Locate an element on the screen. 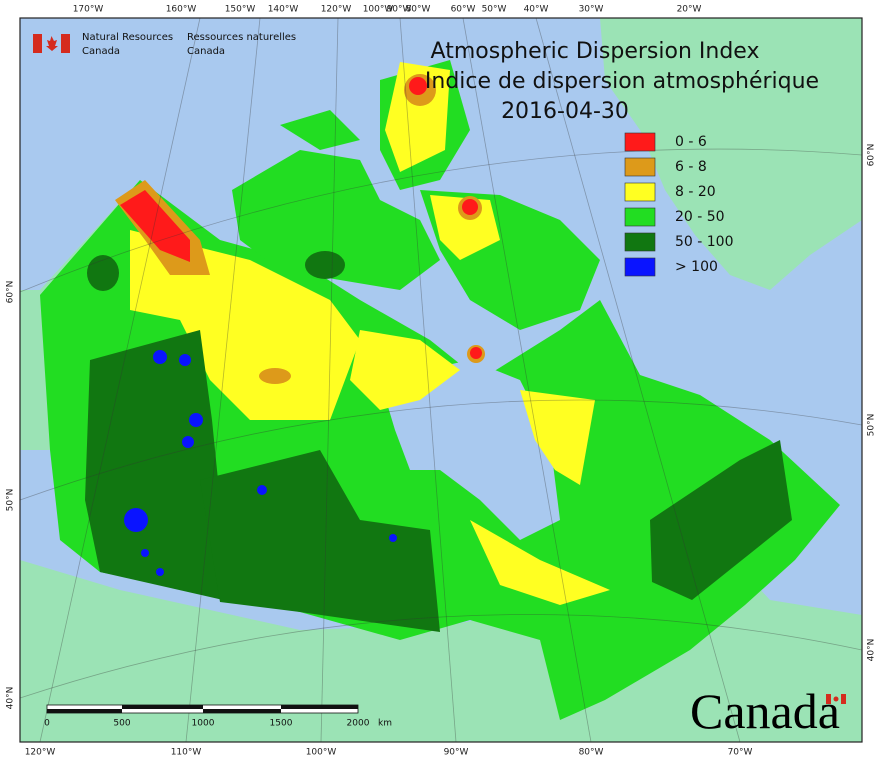 This screenshot has height=760, width=880. scale-label: 1000 is located at coordinates (203, 724).